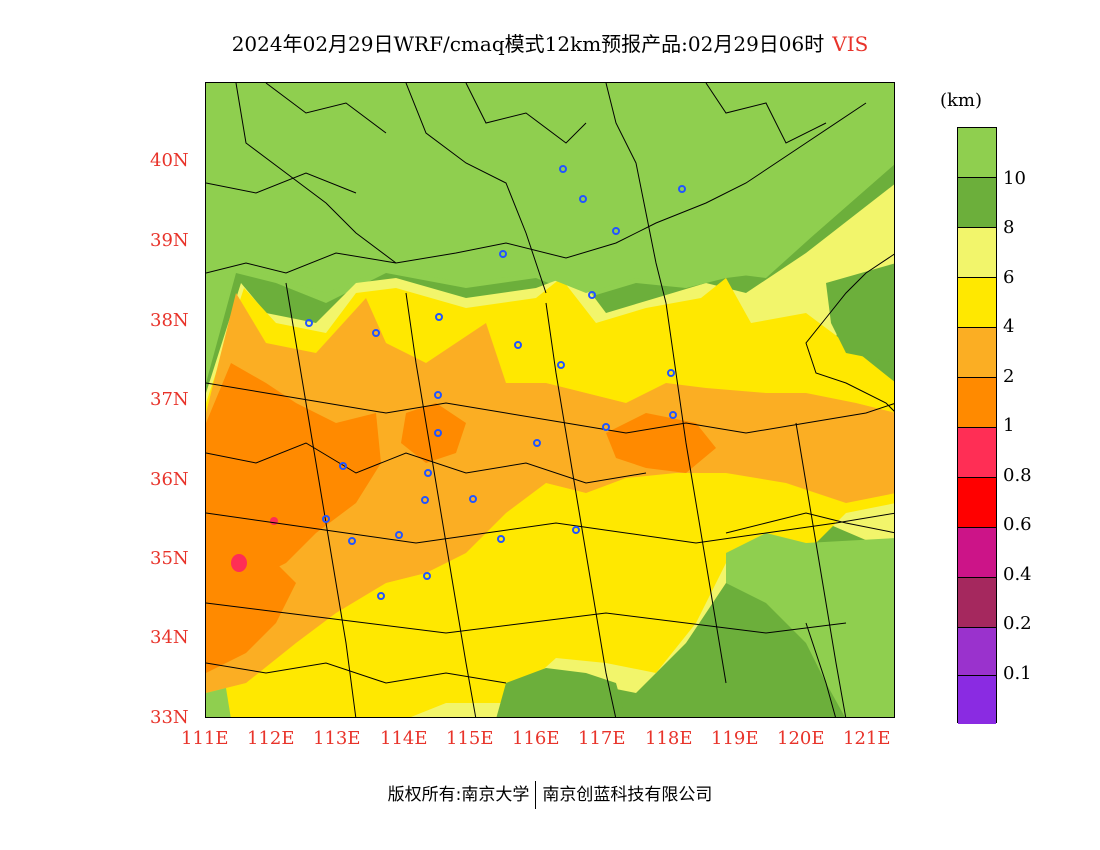  What do you see at coordinates (1017, 524) in the screenshot?
I see `legend-label-0-6: 0.6` at bounding box center [1017, 524].